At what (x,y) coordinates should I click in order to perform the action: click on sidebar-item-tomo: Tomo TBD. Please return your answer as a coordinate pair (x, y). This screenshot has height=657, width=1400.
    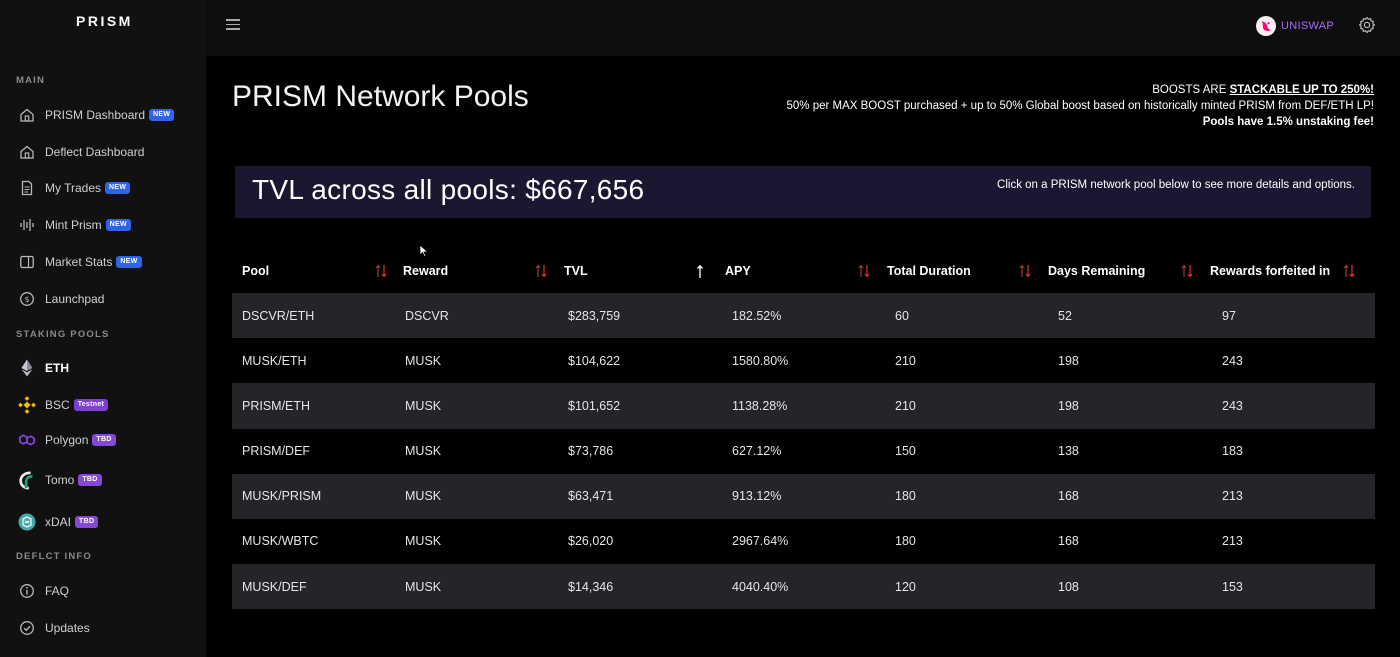
    Looking at the image, I should click on (60, 480).